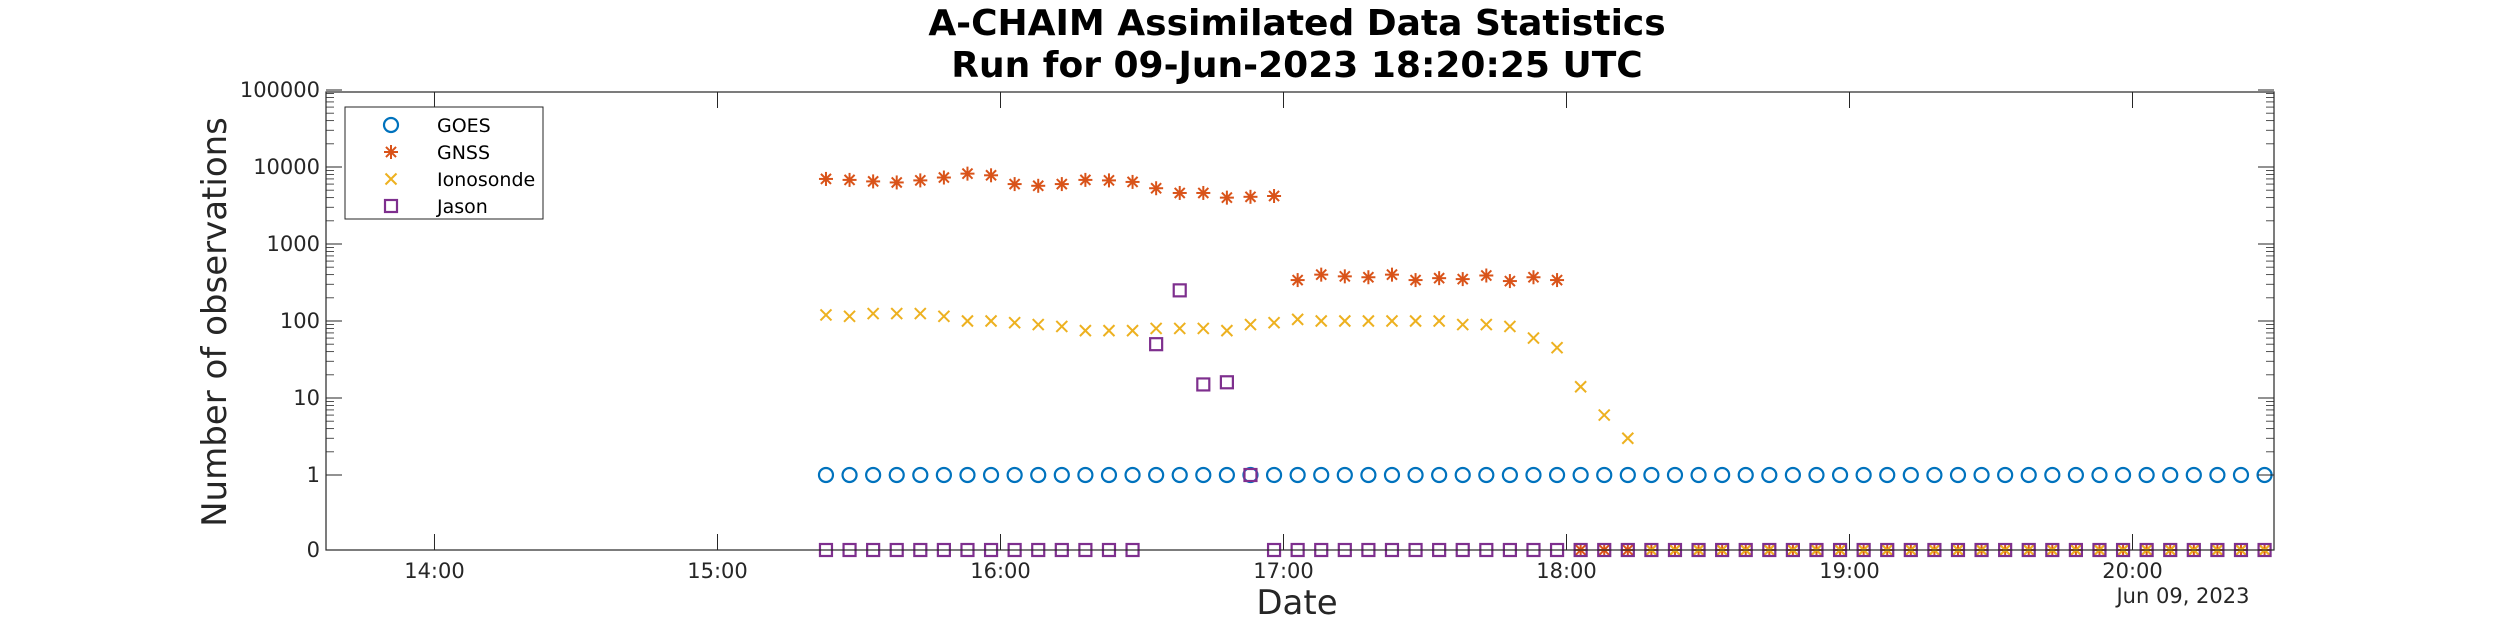  What do you see at coordinates (463, 153) in the screenshot?
I see `legend-label-gnss: GNSS` at bounding box center [463, 153].